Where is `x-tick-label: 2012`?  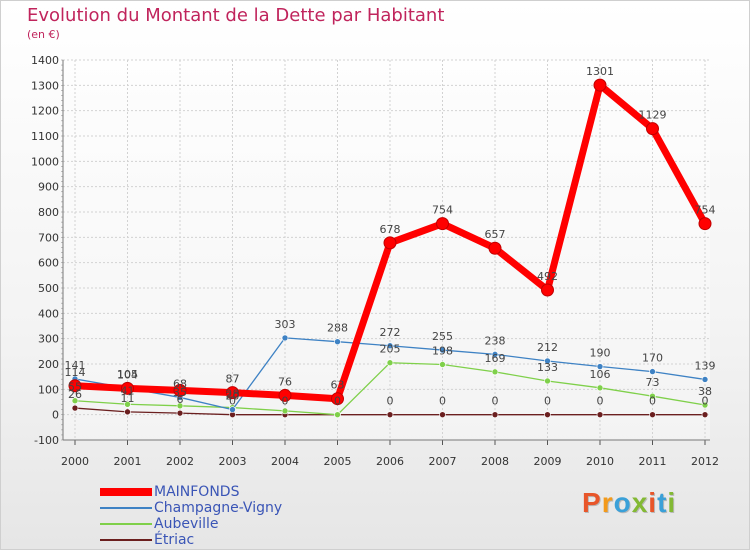 x-tick-label: 2012 is located at coordinates (705, 461).